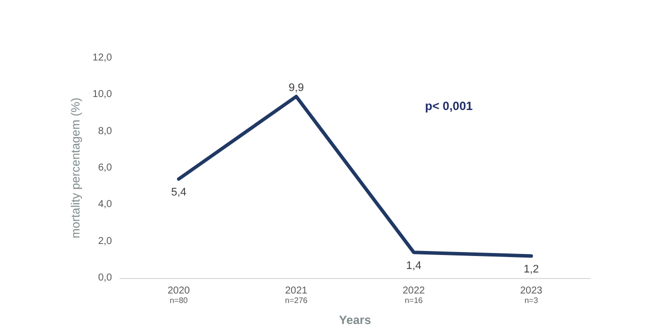 Image resolution: width=664 pixels, height=333 pixels. What do you see at coordinates (449, 106) in the screenshot?
I see `annotation: p< 0,001` at bounding box center [449, 106].